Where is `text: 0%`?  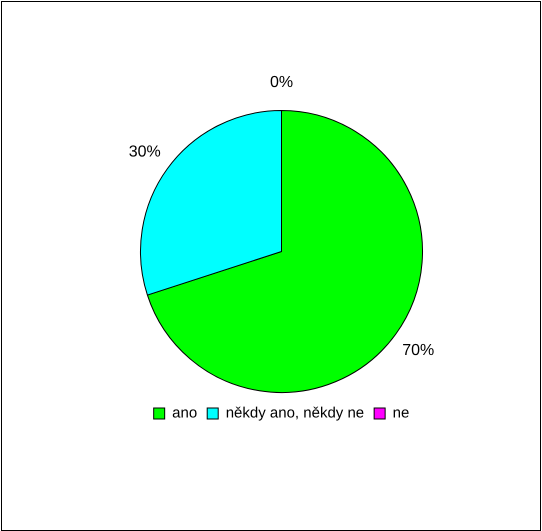
text: 0% is located at coordinates (282, 82).